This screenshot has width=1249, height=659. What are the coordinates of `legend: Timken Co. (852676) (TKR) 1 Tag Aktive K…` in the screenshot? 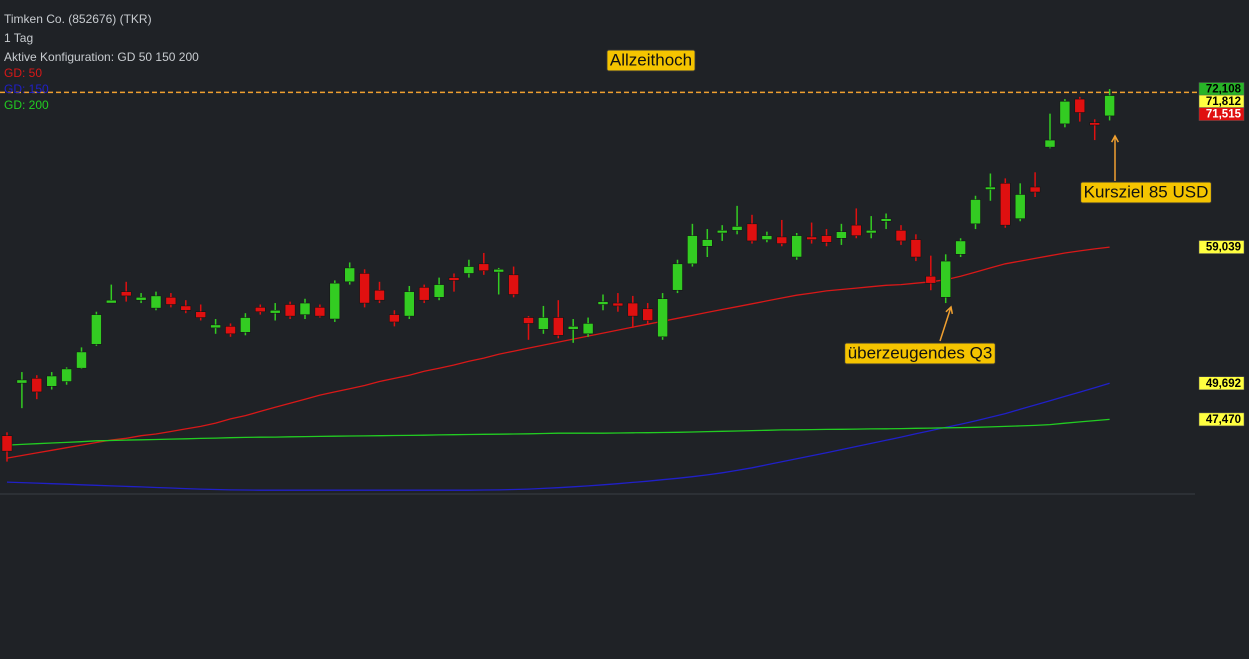 It's located at (101, 62).